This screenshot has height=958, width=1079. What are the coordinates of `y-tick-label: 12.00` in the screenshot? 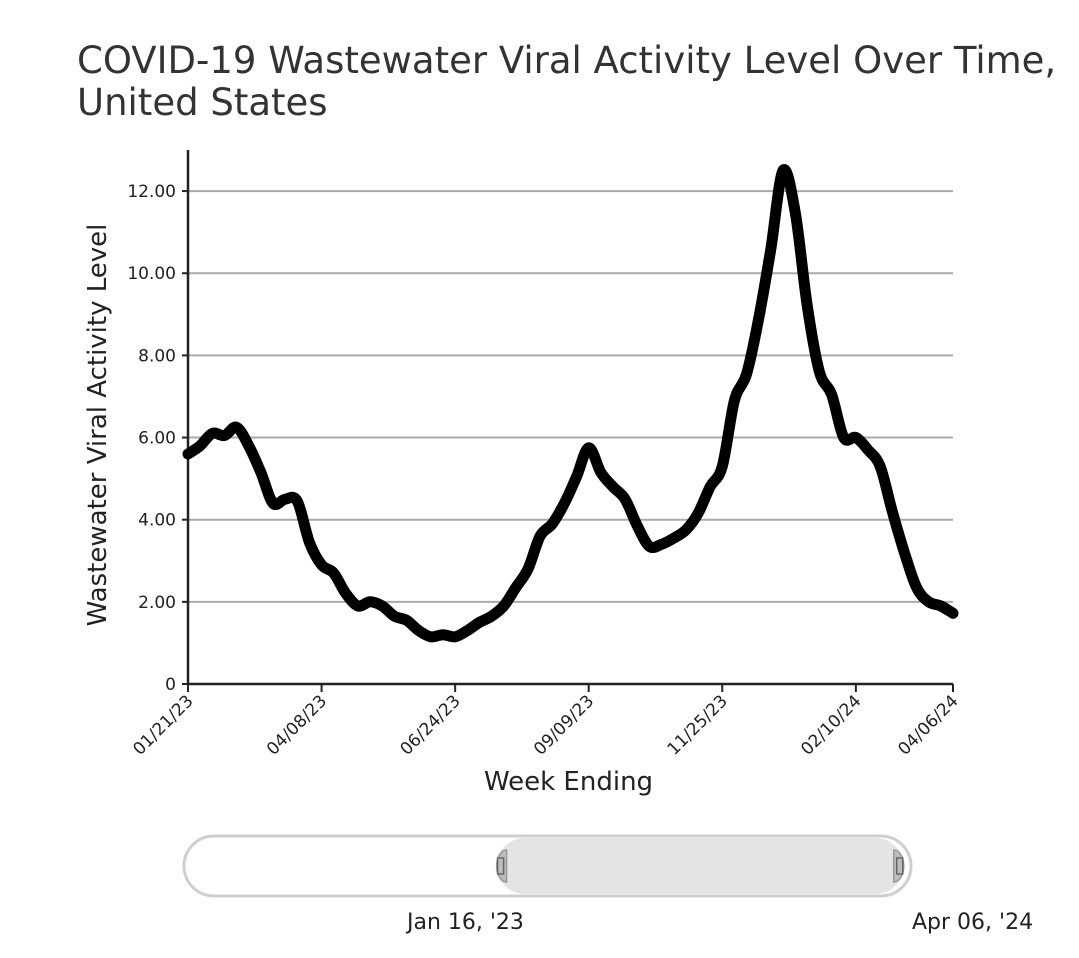 It's located at (151, 192).